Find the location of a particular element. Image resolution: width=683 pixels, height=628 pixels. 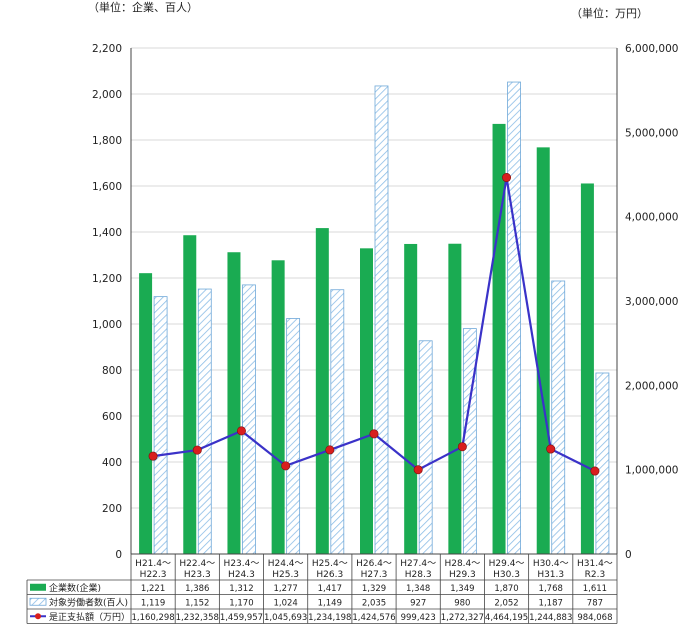

table-value: 1,424,576 is located at coordinates (373, 618).